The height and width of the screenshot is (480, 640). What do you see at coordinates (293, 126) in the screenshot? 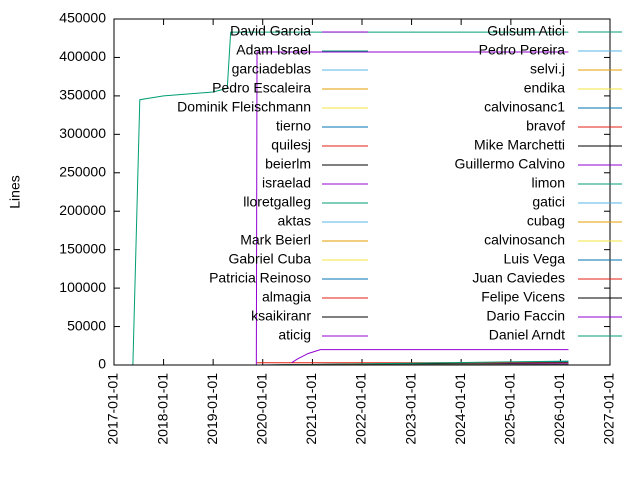
I see `legend-label: tierno` at bounding box center [293, 126].